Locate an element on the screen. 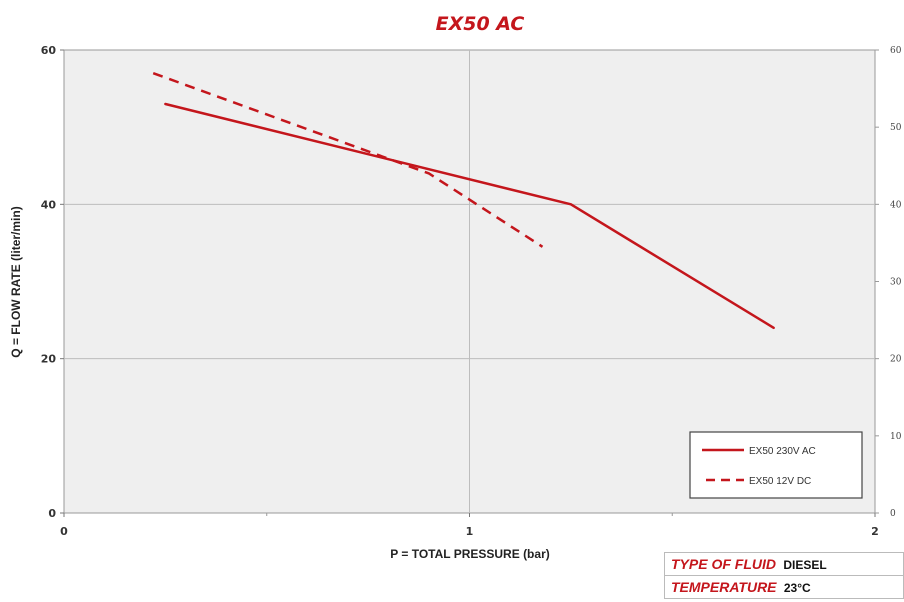  x-tick-label: 0 is located at coordinates (64, 531).